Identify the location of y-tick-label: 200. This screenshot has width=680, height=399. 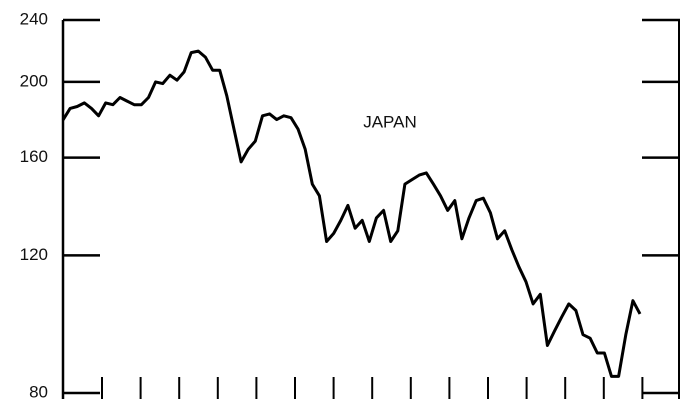
(34, 80).